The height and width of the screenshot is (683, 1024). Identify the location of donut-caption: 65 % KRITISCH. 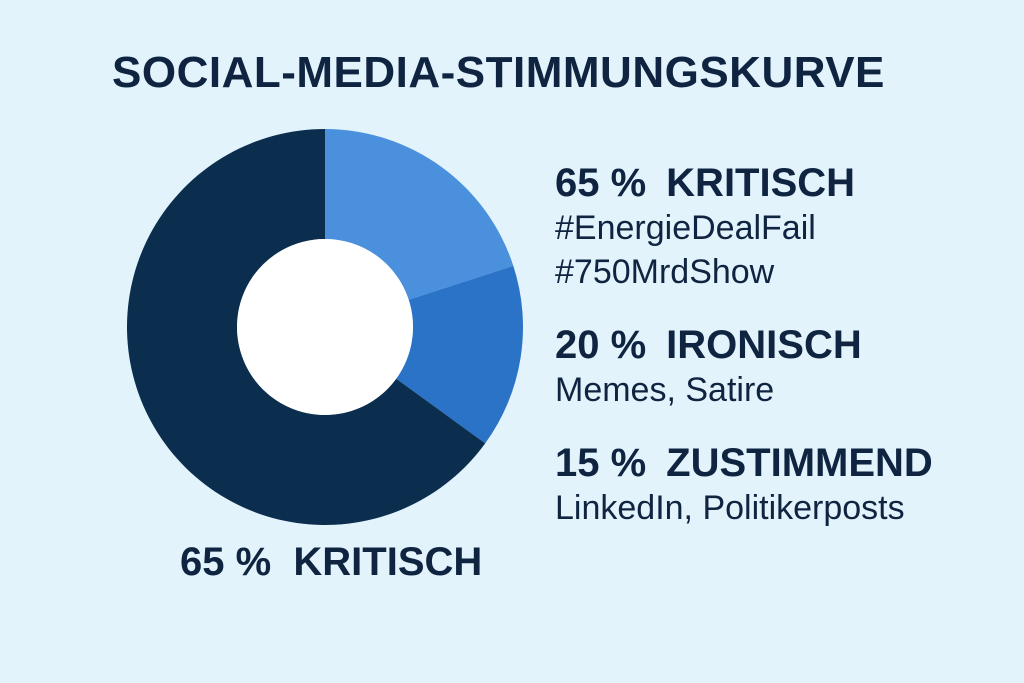
(331, 562).